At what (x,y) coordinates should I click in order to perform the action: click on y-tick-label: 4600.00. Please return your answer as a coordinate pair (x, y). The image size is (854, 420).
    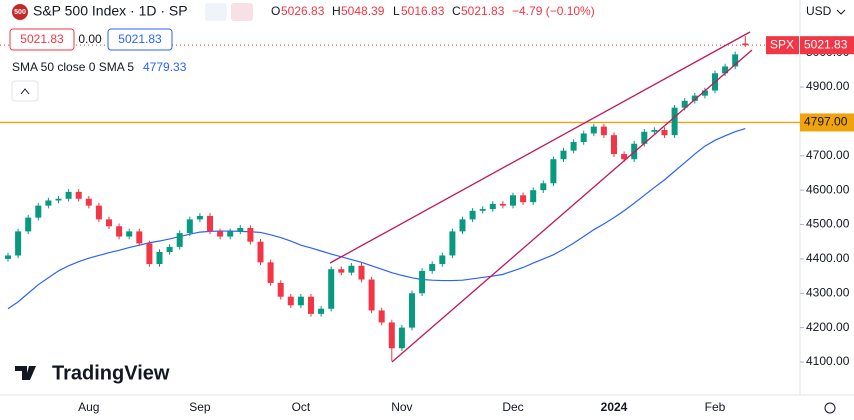
    Looking at the image, I should click on (828, 189).